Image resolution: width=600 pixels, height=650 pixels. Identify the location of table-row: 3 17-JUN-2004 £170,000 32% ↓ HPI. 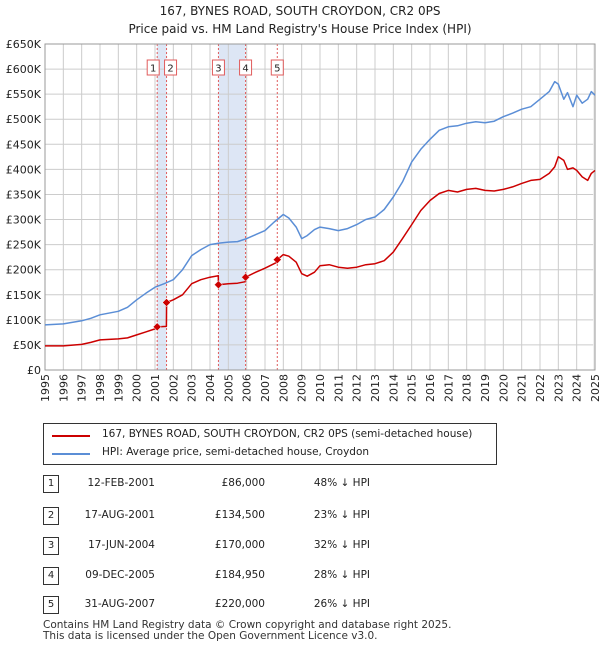
(300, 548).